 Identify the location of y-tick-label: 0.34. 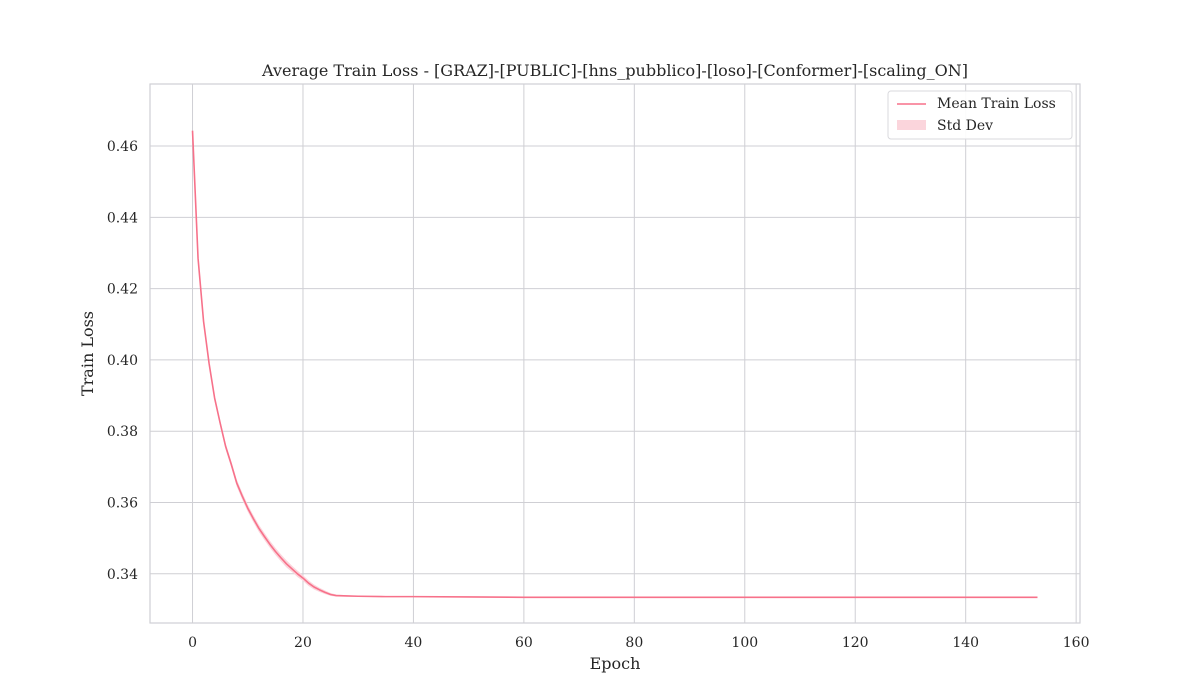
(122, 575).